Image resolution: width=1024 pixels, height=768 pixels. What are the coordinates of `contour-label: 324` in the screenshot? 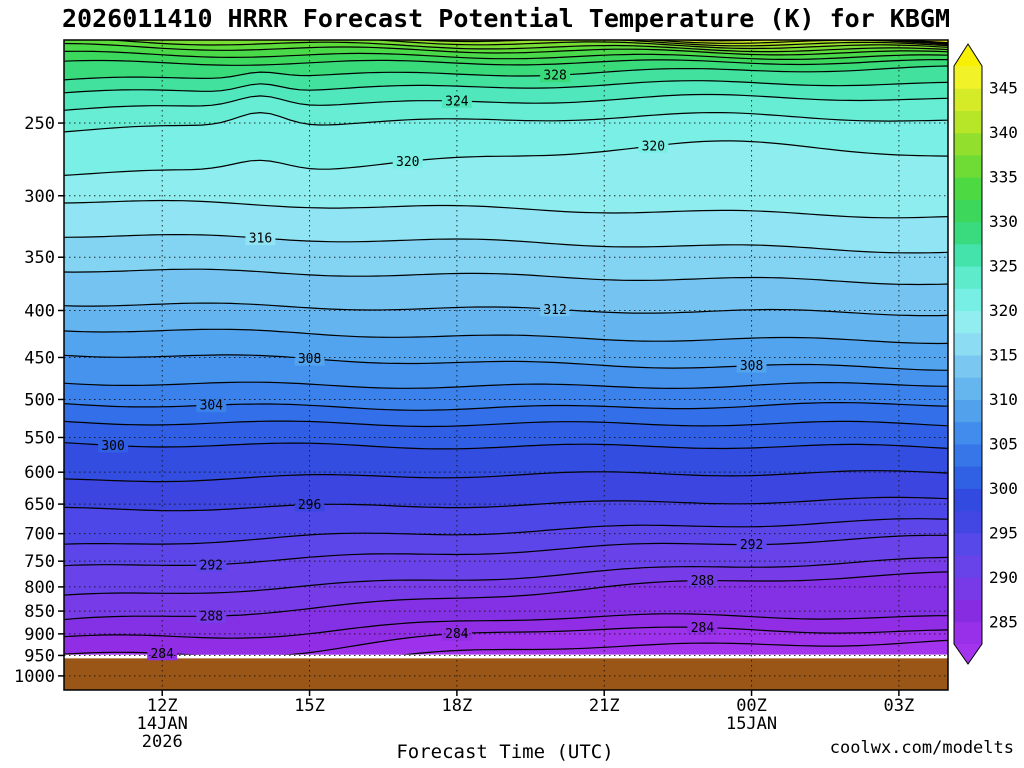 It's located at (457, 102).